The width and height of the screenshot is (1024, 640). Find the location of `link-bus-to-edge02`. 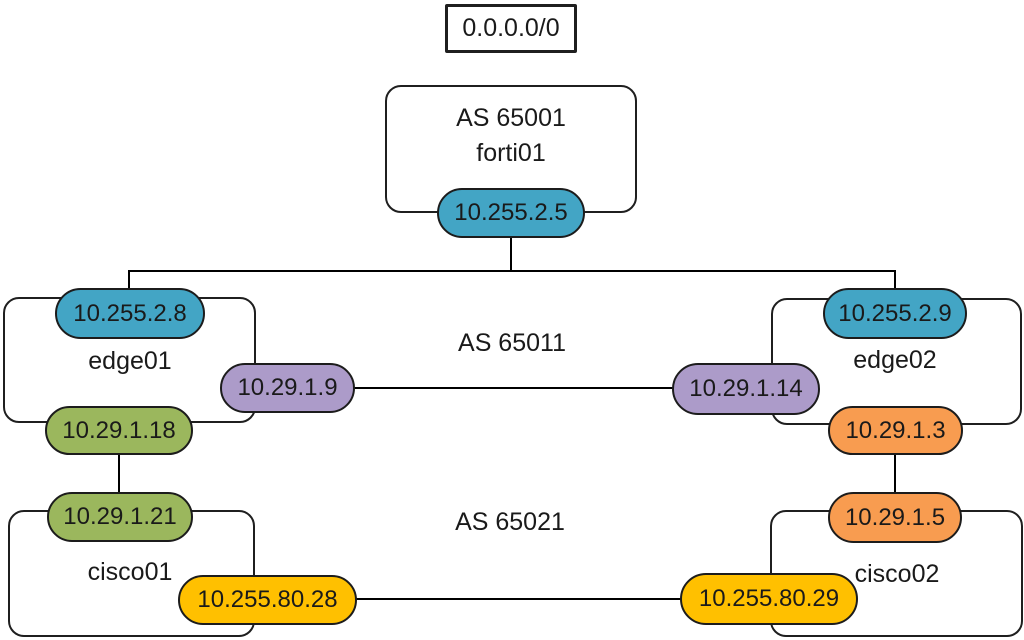

link-bus-to-edge02 is located at coordinates (895, 281).